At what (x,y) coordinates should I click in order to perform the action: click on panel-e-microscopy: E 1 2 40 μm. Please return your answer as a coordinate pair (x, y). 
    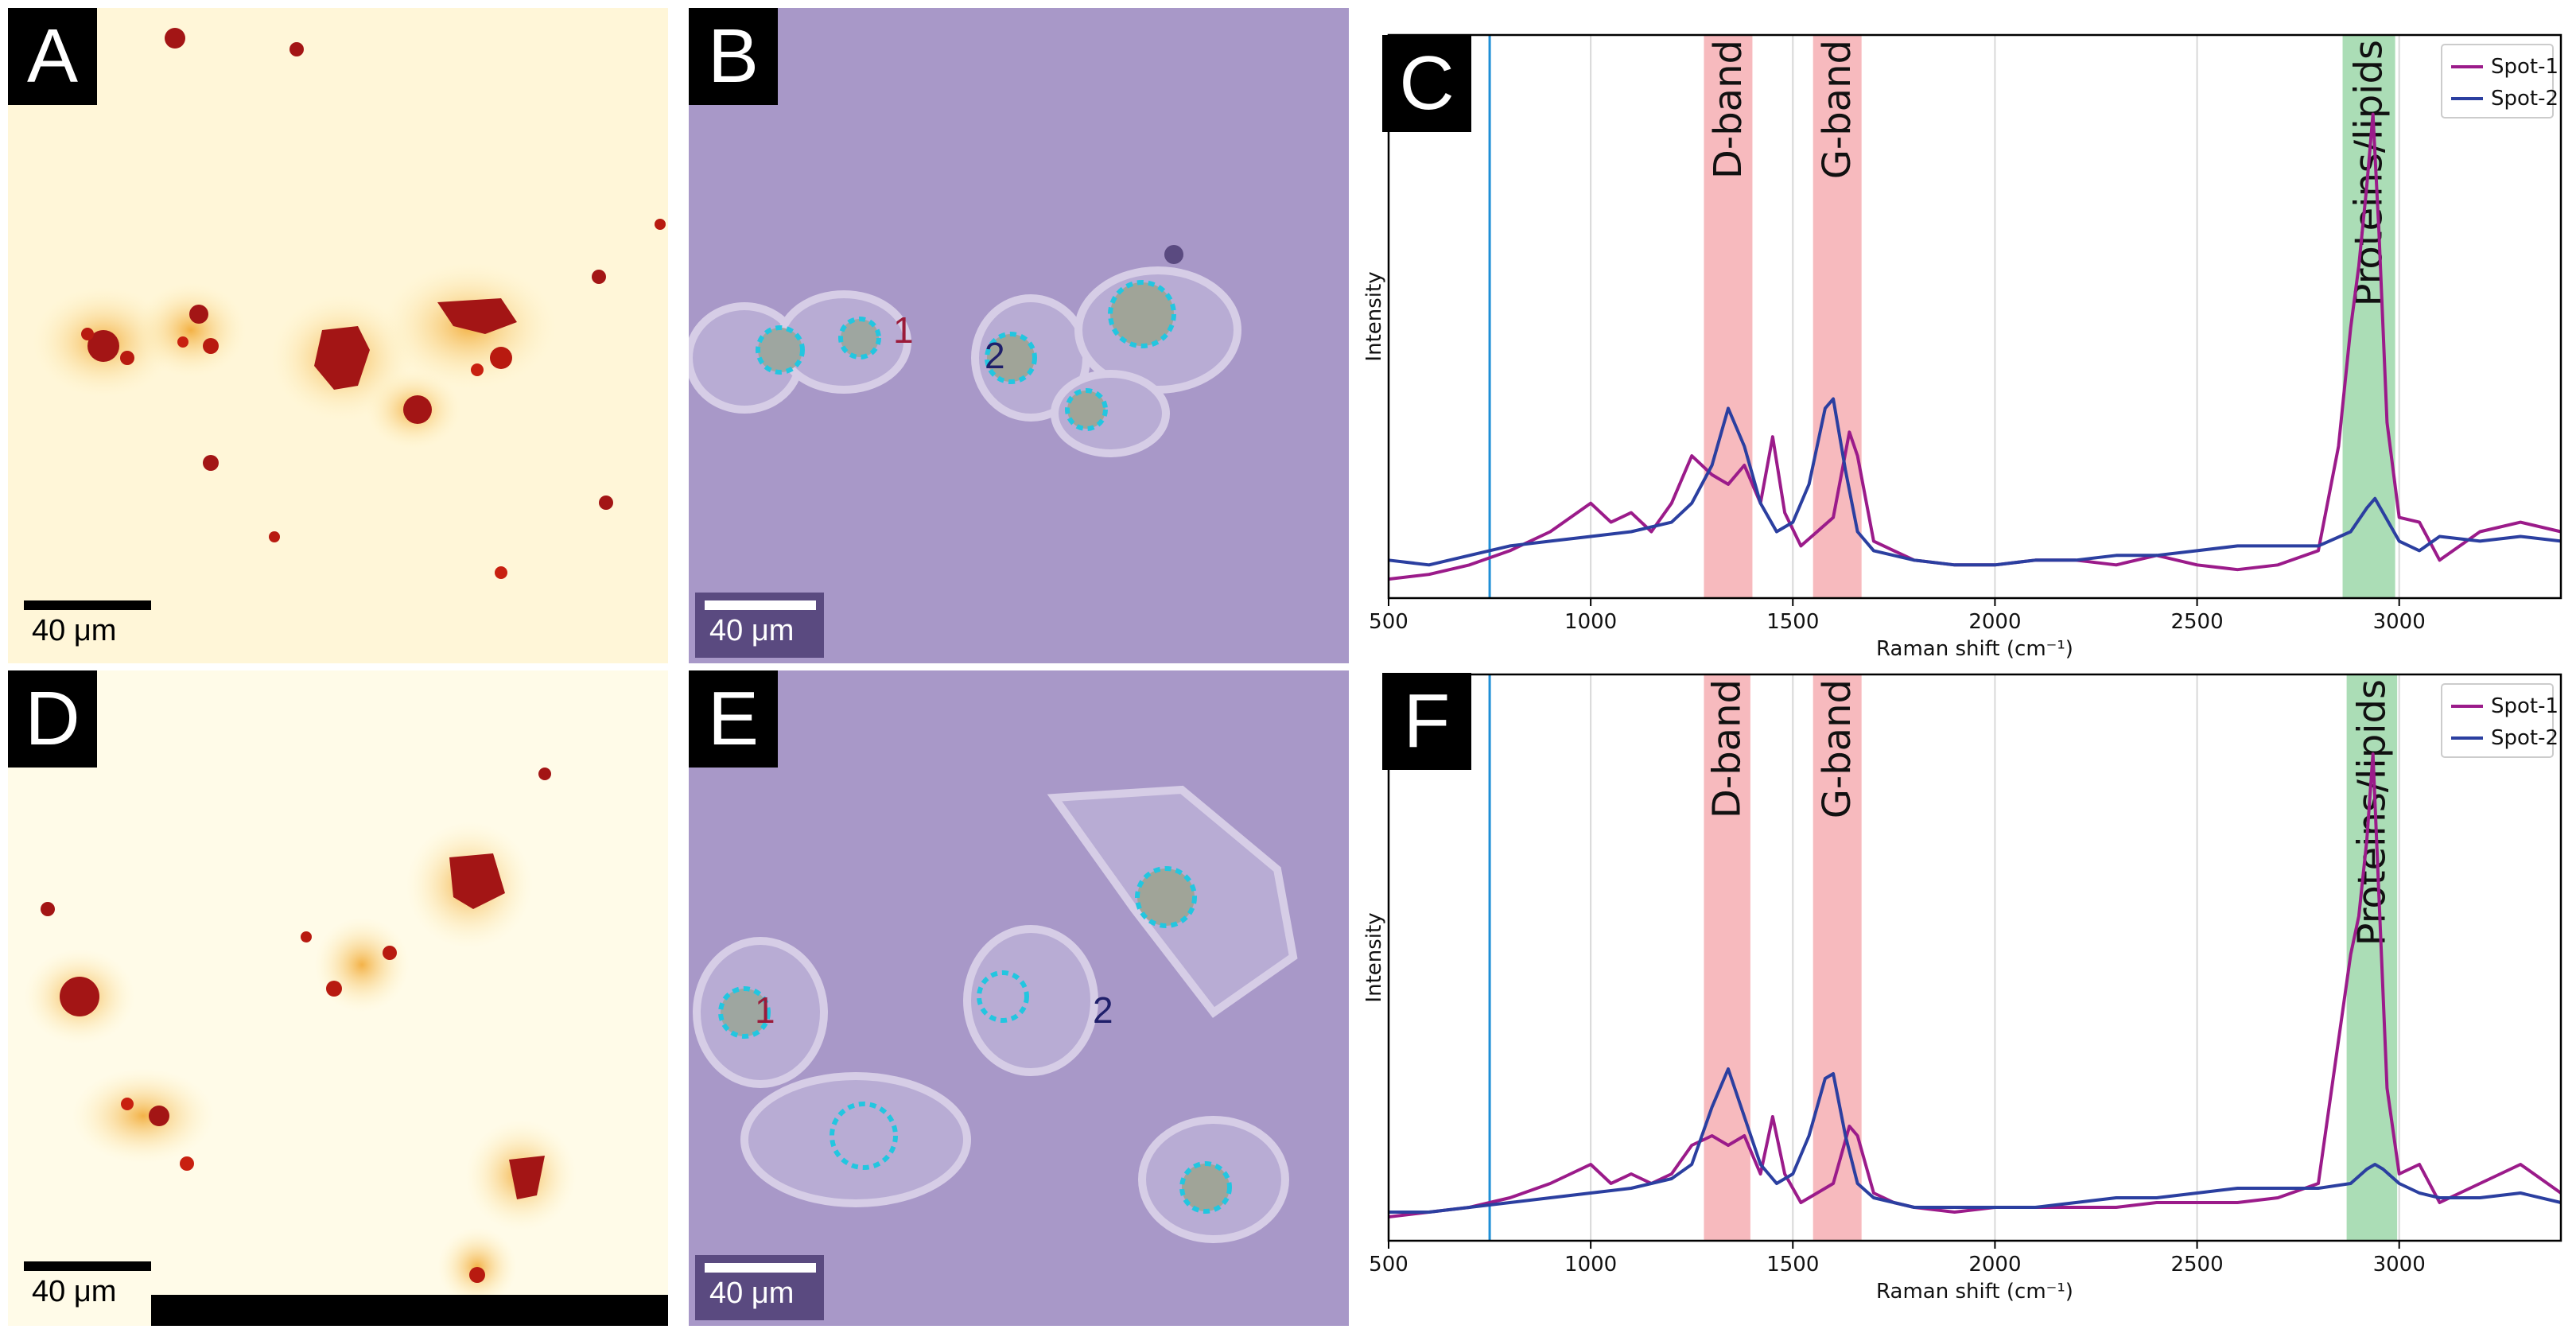
    Looking at the image, I should click on (1019, 998).